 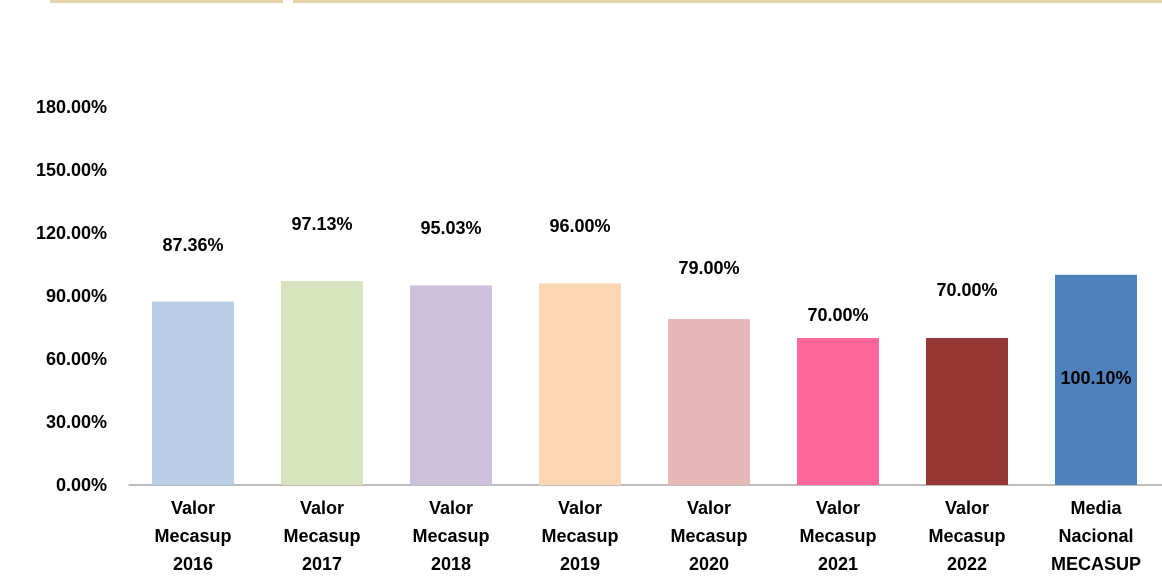 I want to click on y-tick-label: 90.00%, so click(x=76, y=296).